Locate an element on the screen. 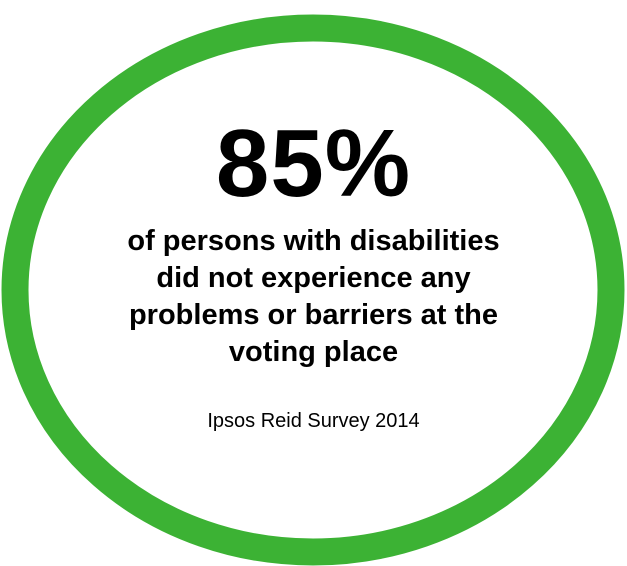  statement-line: voting place is located at coordinates (313, 352).